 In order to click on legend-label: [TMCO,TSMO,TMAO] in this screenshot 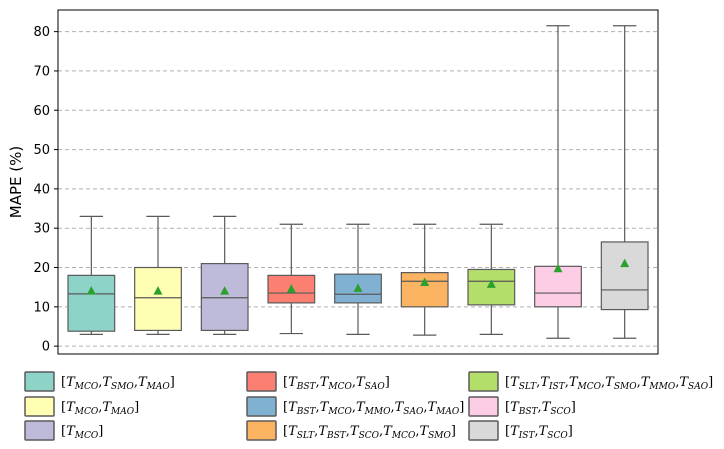, I will do `click(118, 383)`.